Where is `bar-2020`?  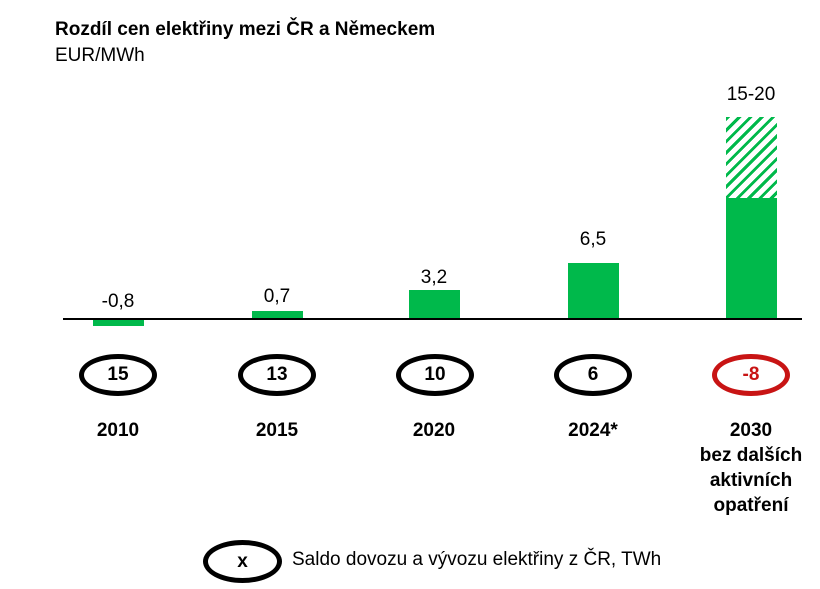
bar-2020 is located at coordinates (434, 304).